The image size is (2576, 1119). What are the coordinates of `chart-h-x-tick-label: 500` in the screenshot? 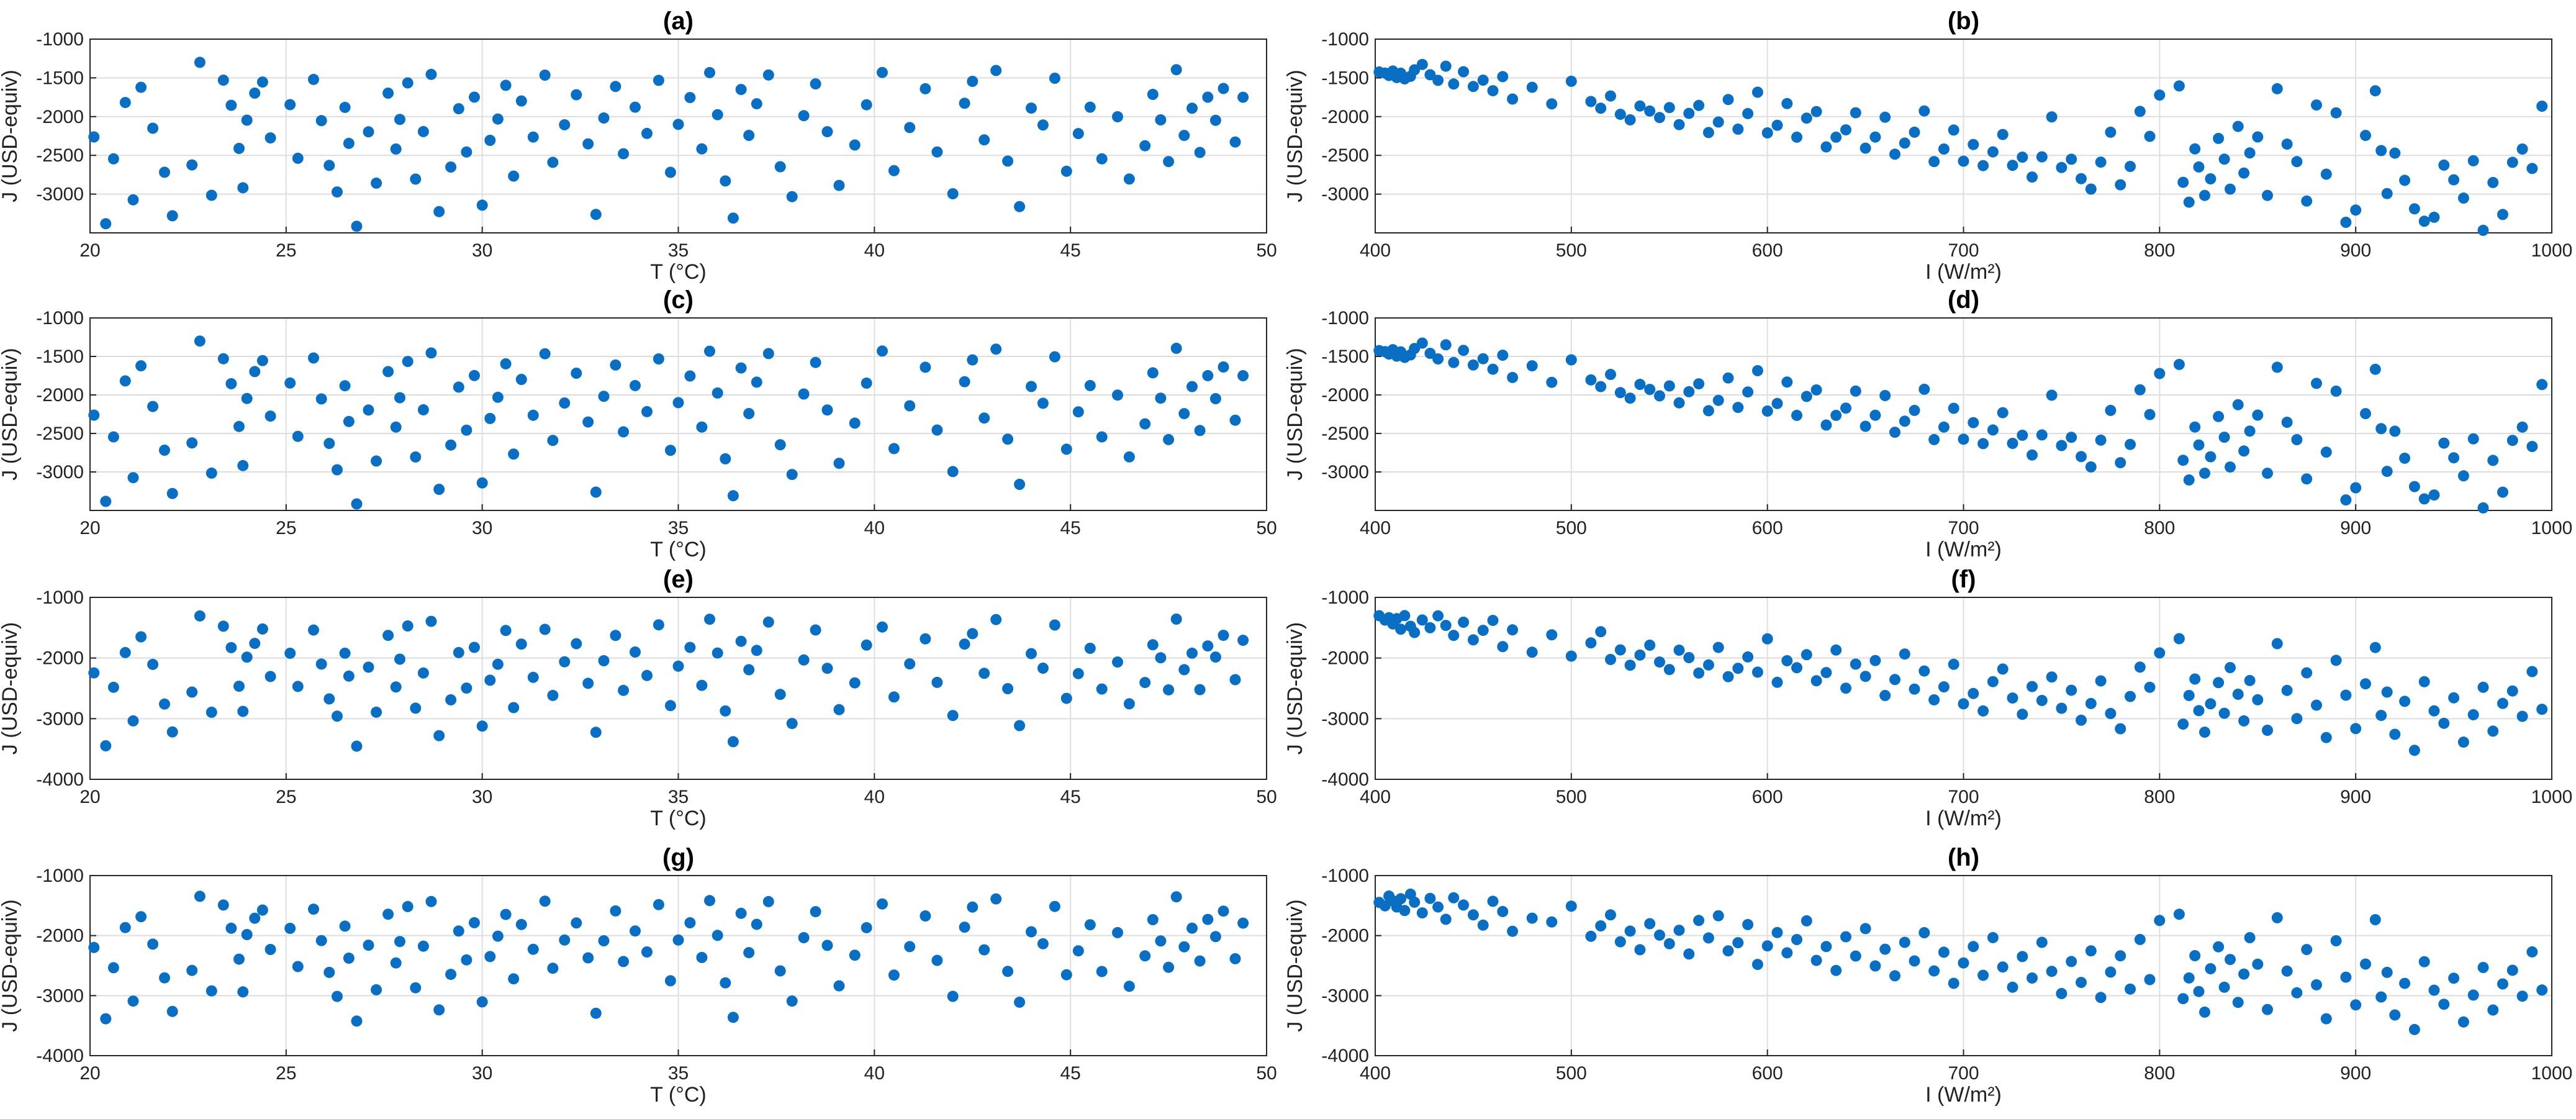 It's located at (1571, 1073).